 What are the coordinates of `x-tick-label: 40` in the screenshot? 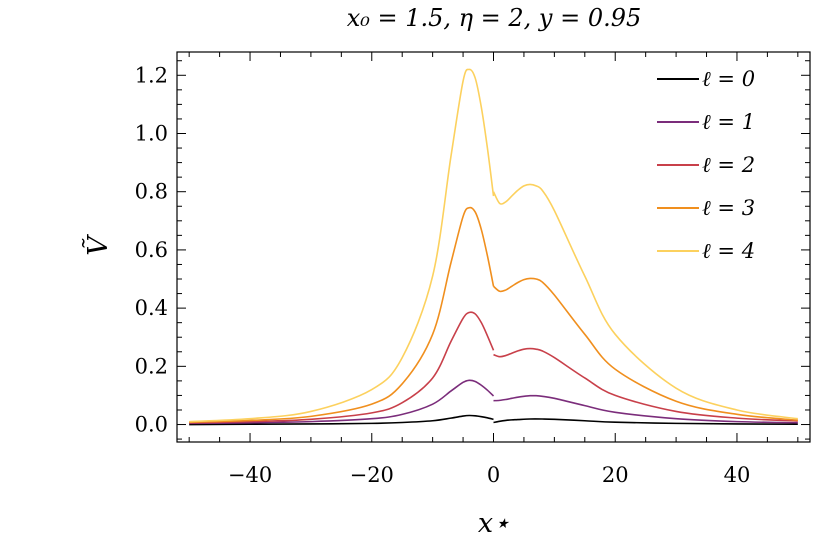 It's located at (737, 475).